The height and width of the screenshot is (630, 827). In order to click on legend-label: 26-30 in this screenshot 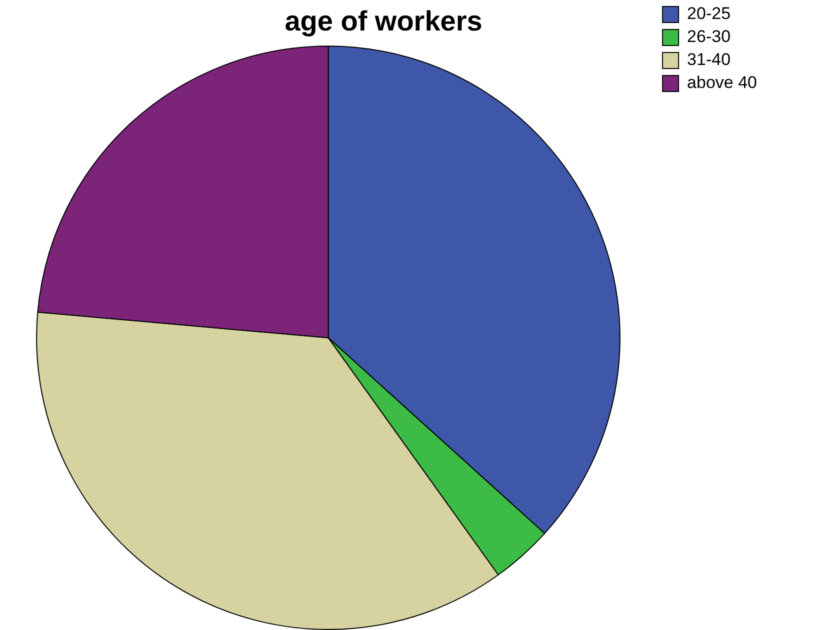, I will do `click(709, 36)`.